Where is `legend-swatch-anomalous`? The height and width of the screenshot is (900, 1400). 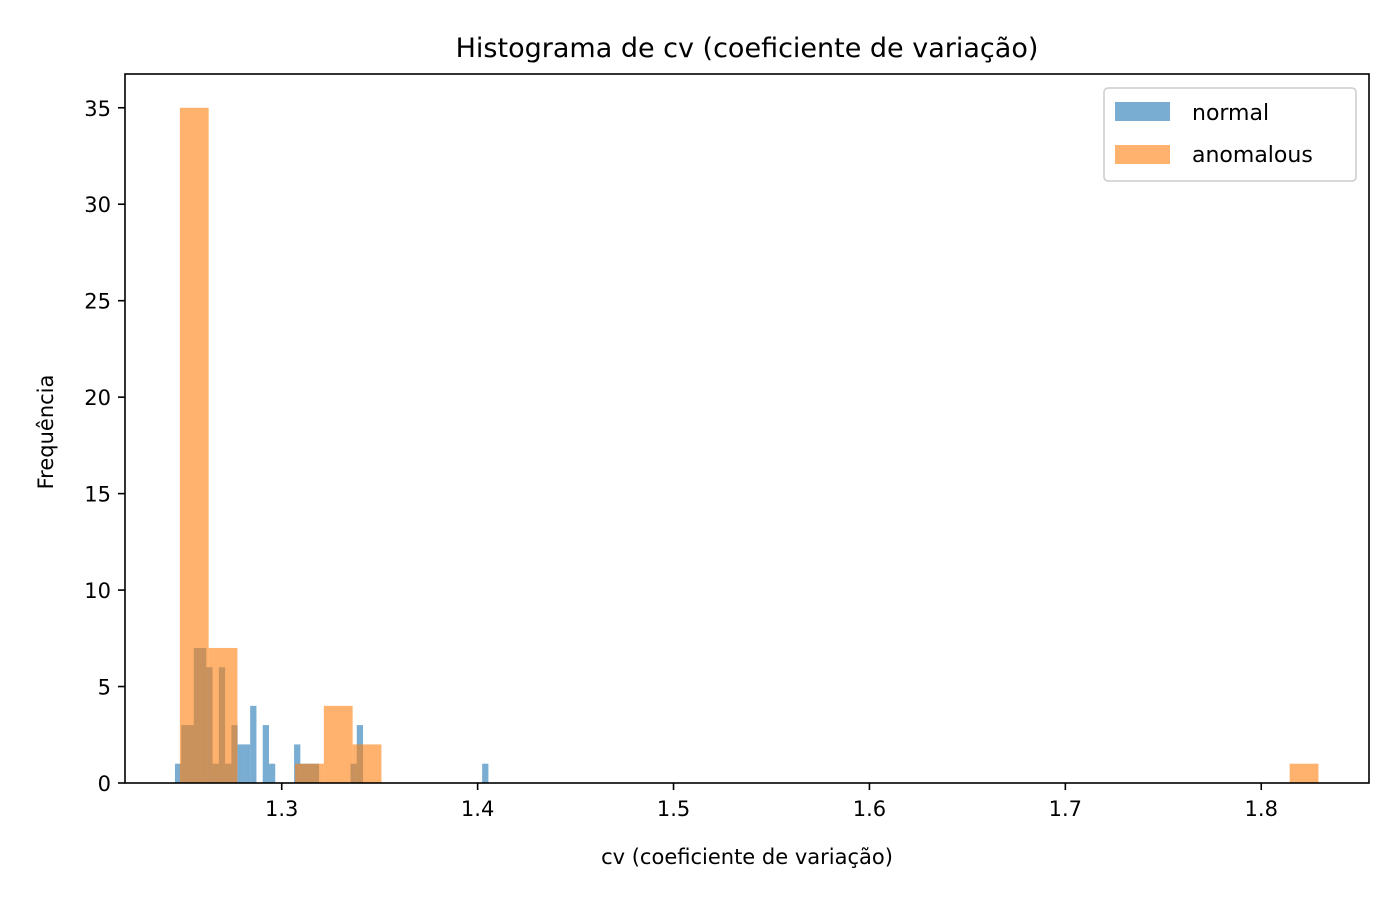 legend-swatch-anomalous is located at coordinates (1142, 154).